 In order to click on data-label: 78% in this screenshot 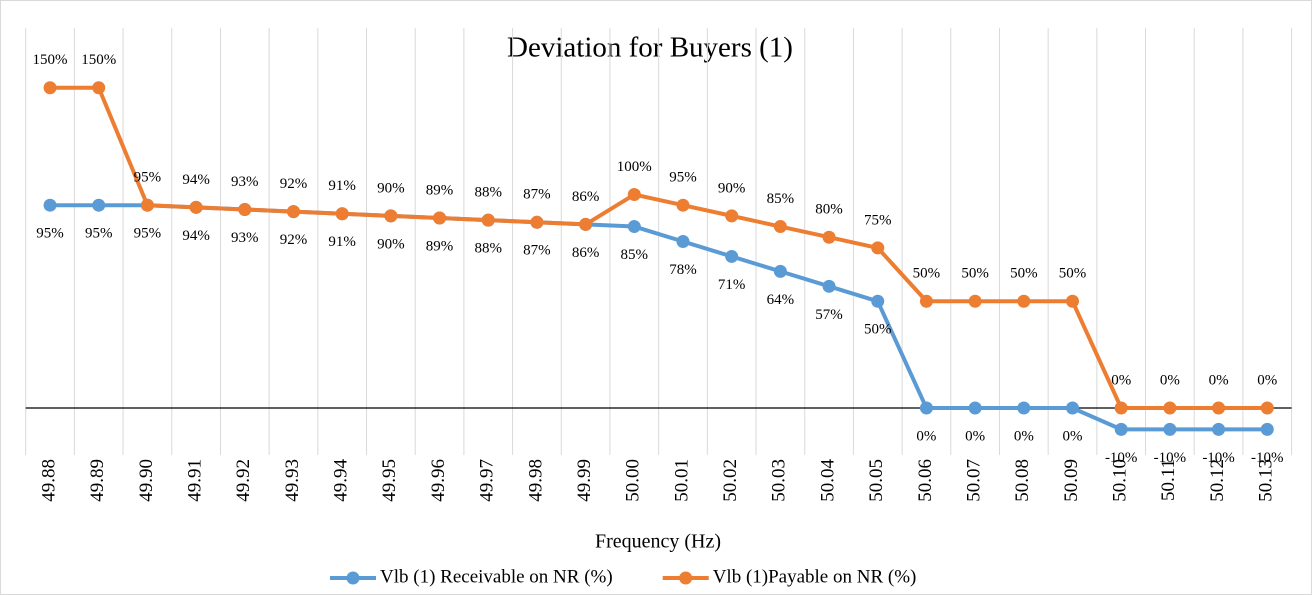, I will do `click(683, 270)`.